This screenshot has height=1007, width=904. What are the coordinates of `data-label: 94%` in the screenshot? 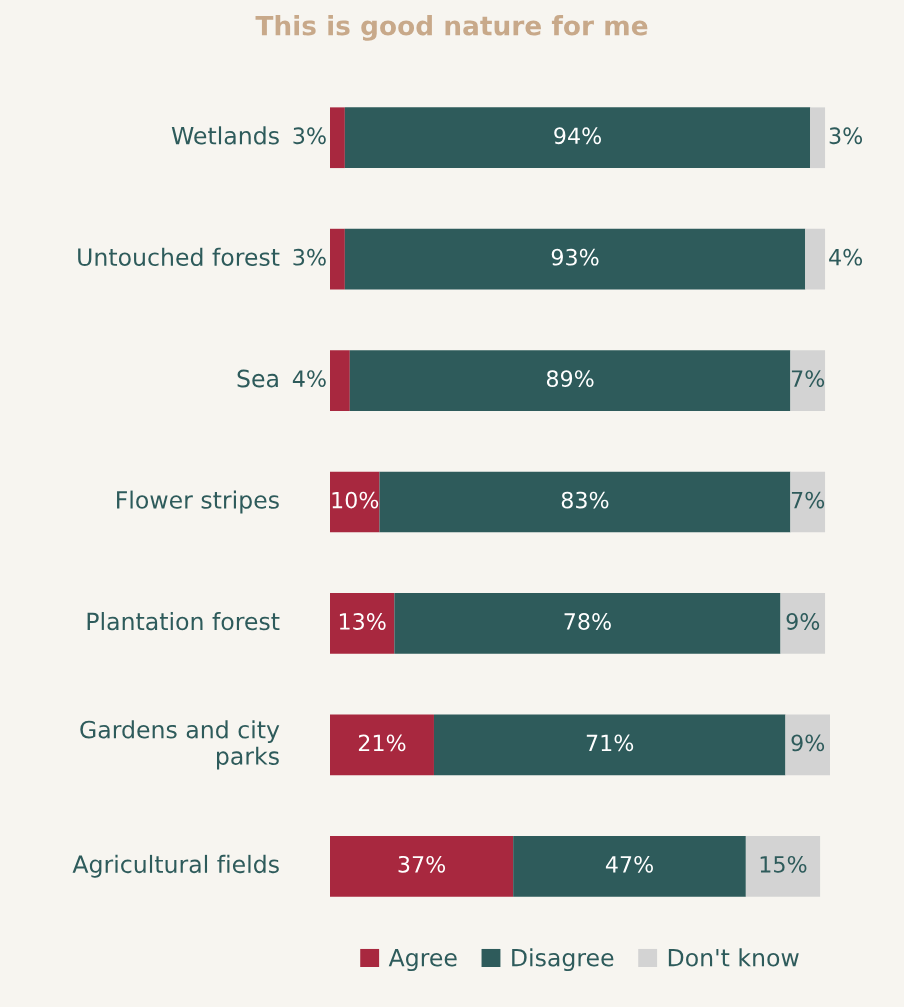 It's located at (577, 136).